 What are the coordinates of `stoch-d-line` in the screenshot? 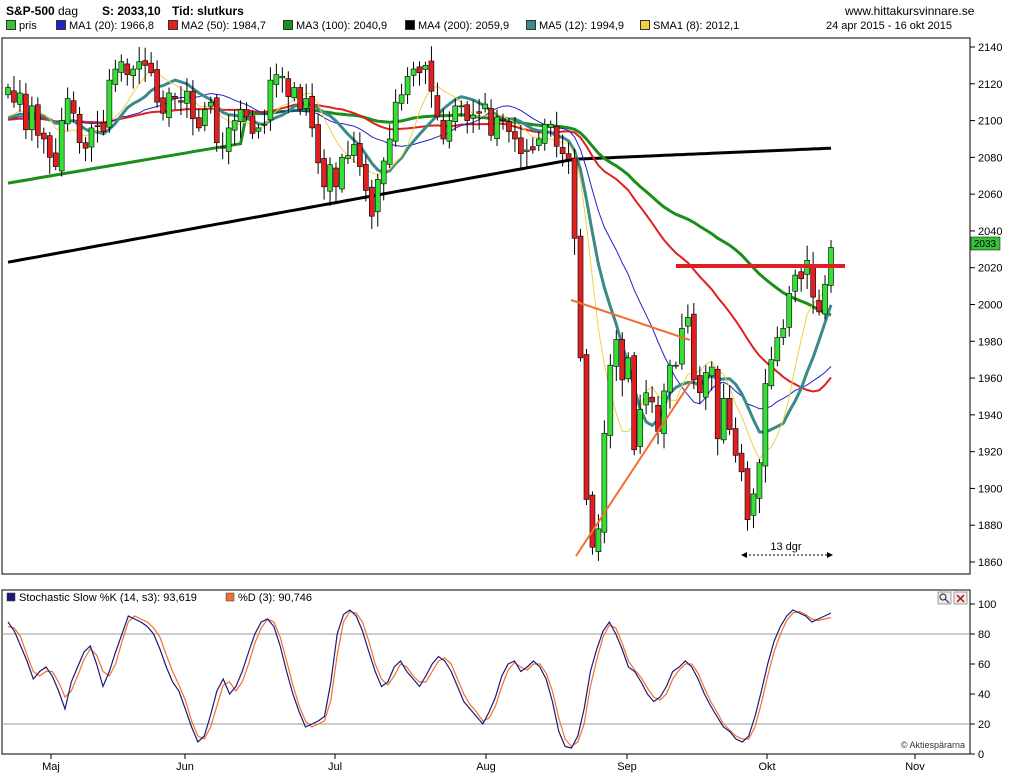 It's located at (419, 679).